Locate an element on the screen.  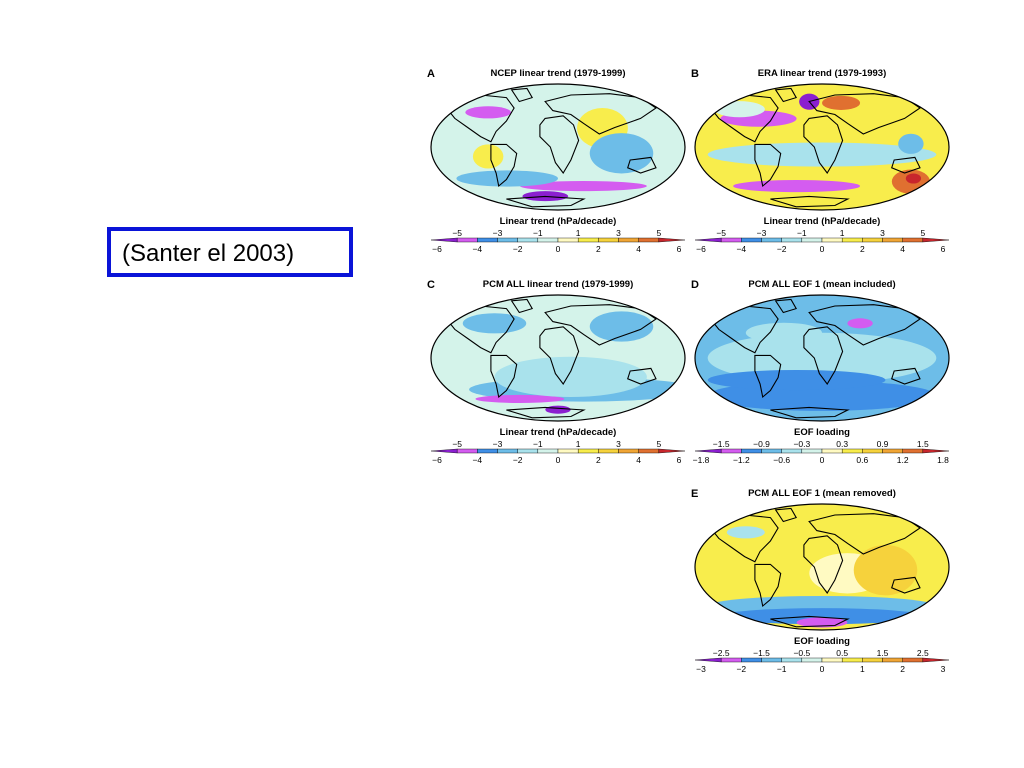
colorbar-tick-label: 3 is located at coordinates (618, 233).